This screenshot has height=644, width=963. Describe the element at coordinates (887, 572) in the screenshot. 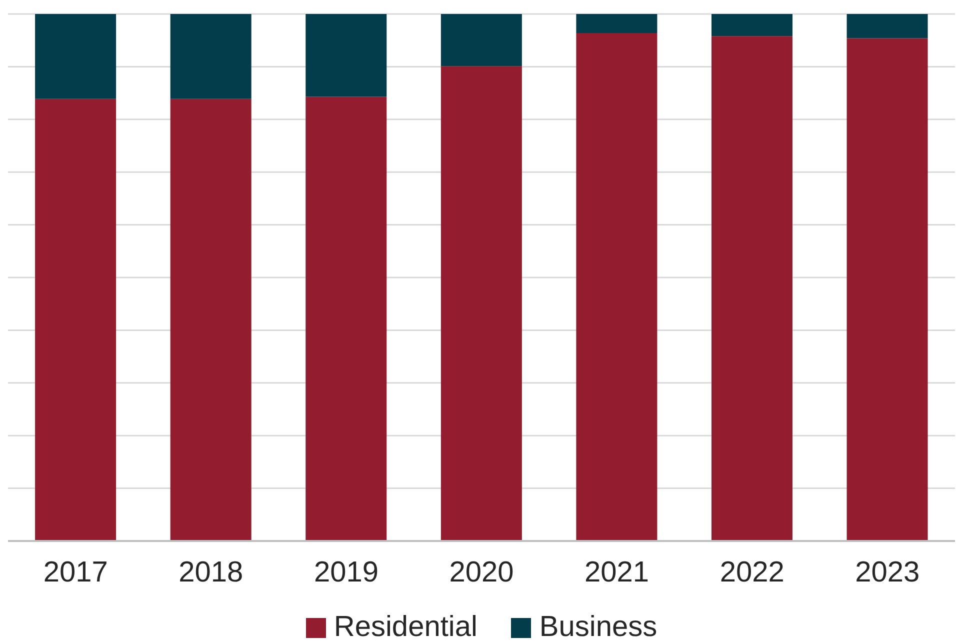

I see `x-tick-label: 2023` at that location.